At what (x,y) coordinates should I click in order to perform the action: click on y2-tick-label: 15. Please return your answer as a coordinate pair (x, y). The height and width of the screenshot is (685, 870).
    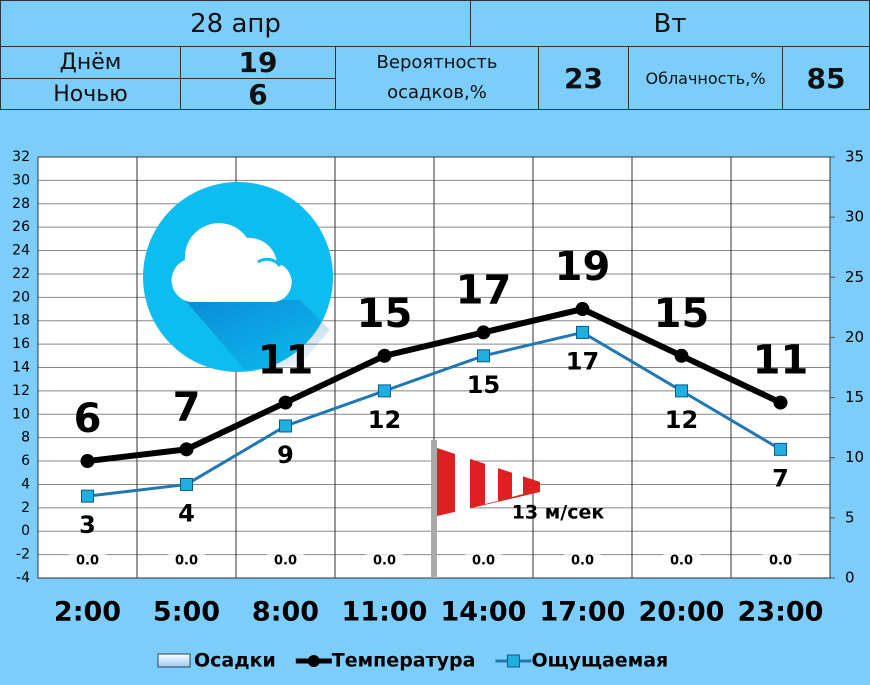
    Looking at the image, I should click on (854, 397).